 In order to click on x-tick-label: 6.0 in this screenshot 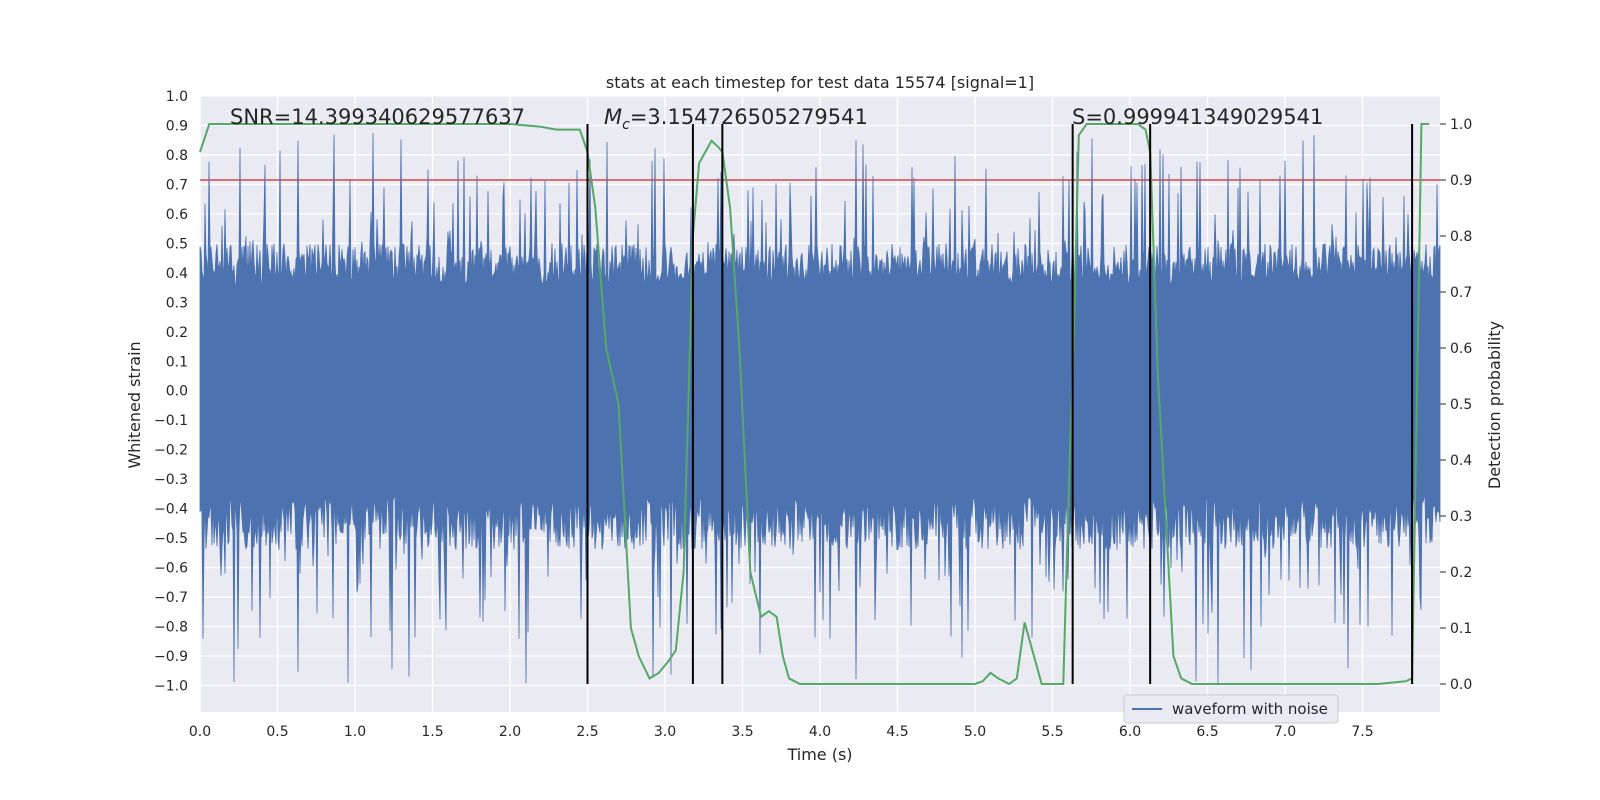, I will do `click(1130, 732)`.